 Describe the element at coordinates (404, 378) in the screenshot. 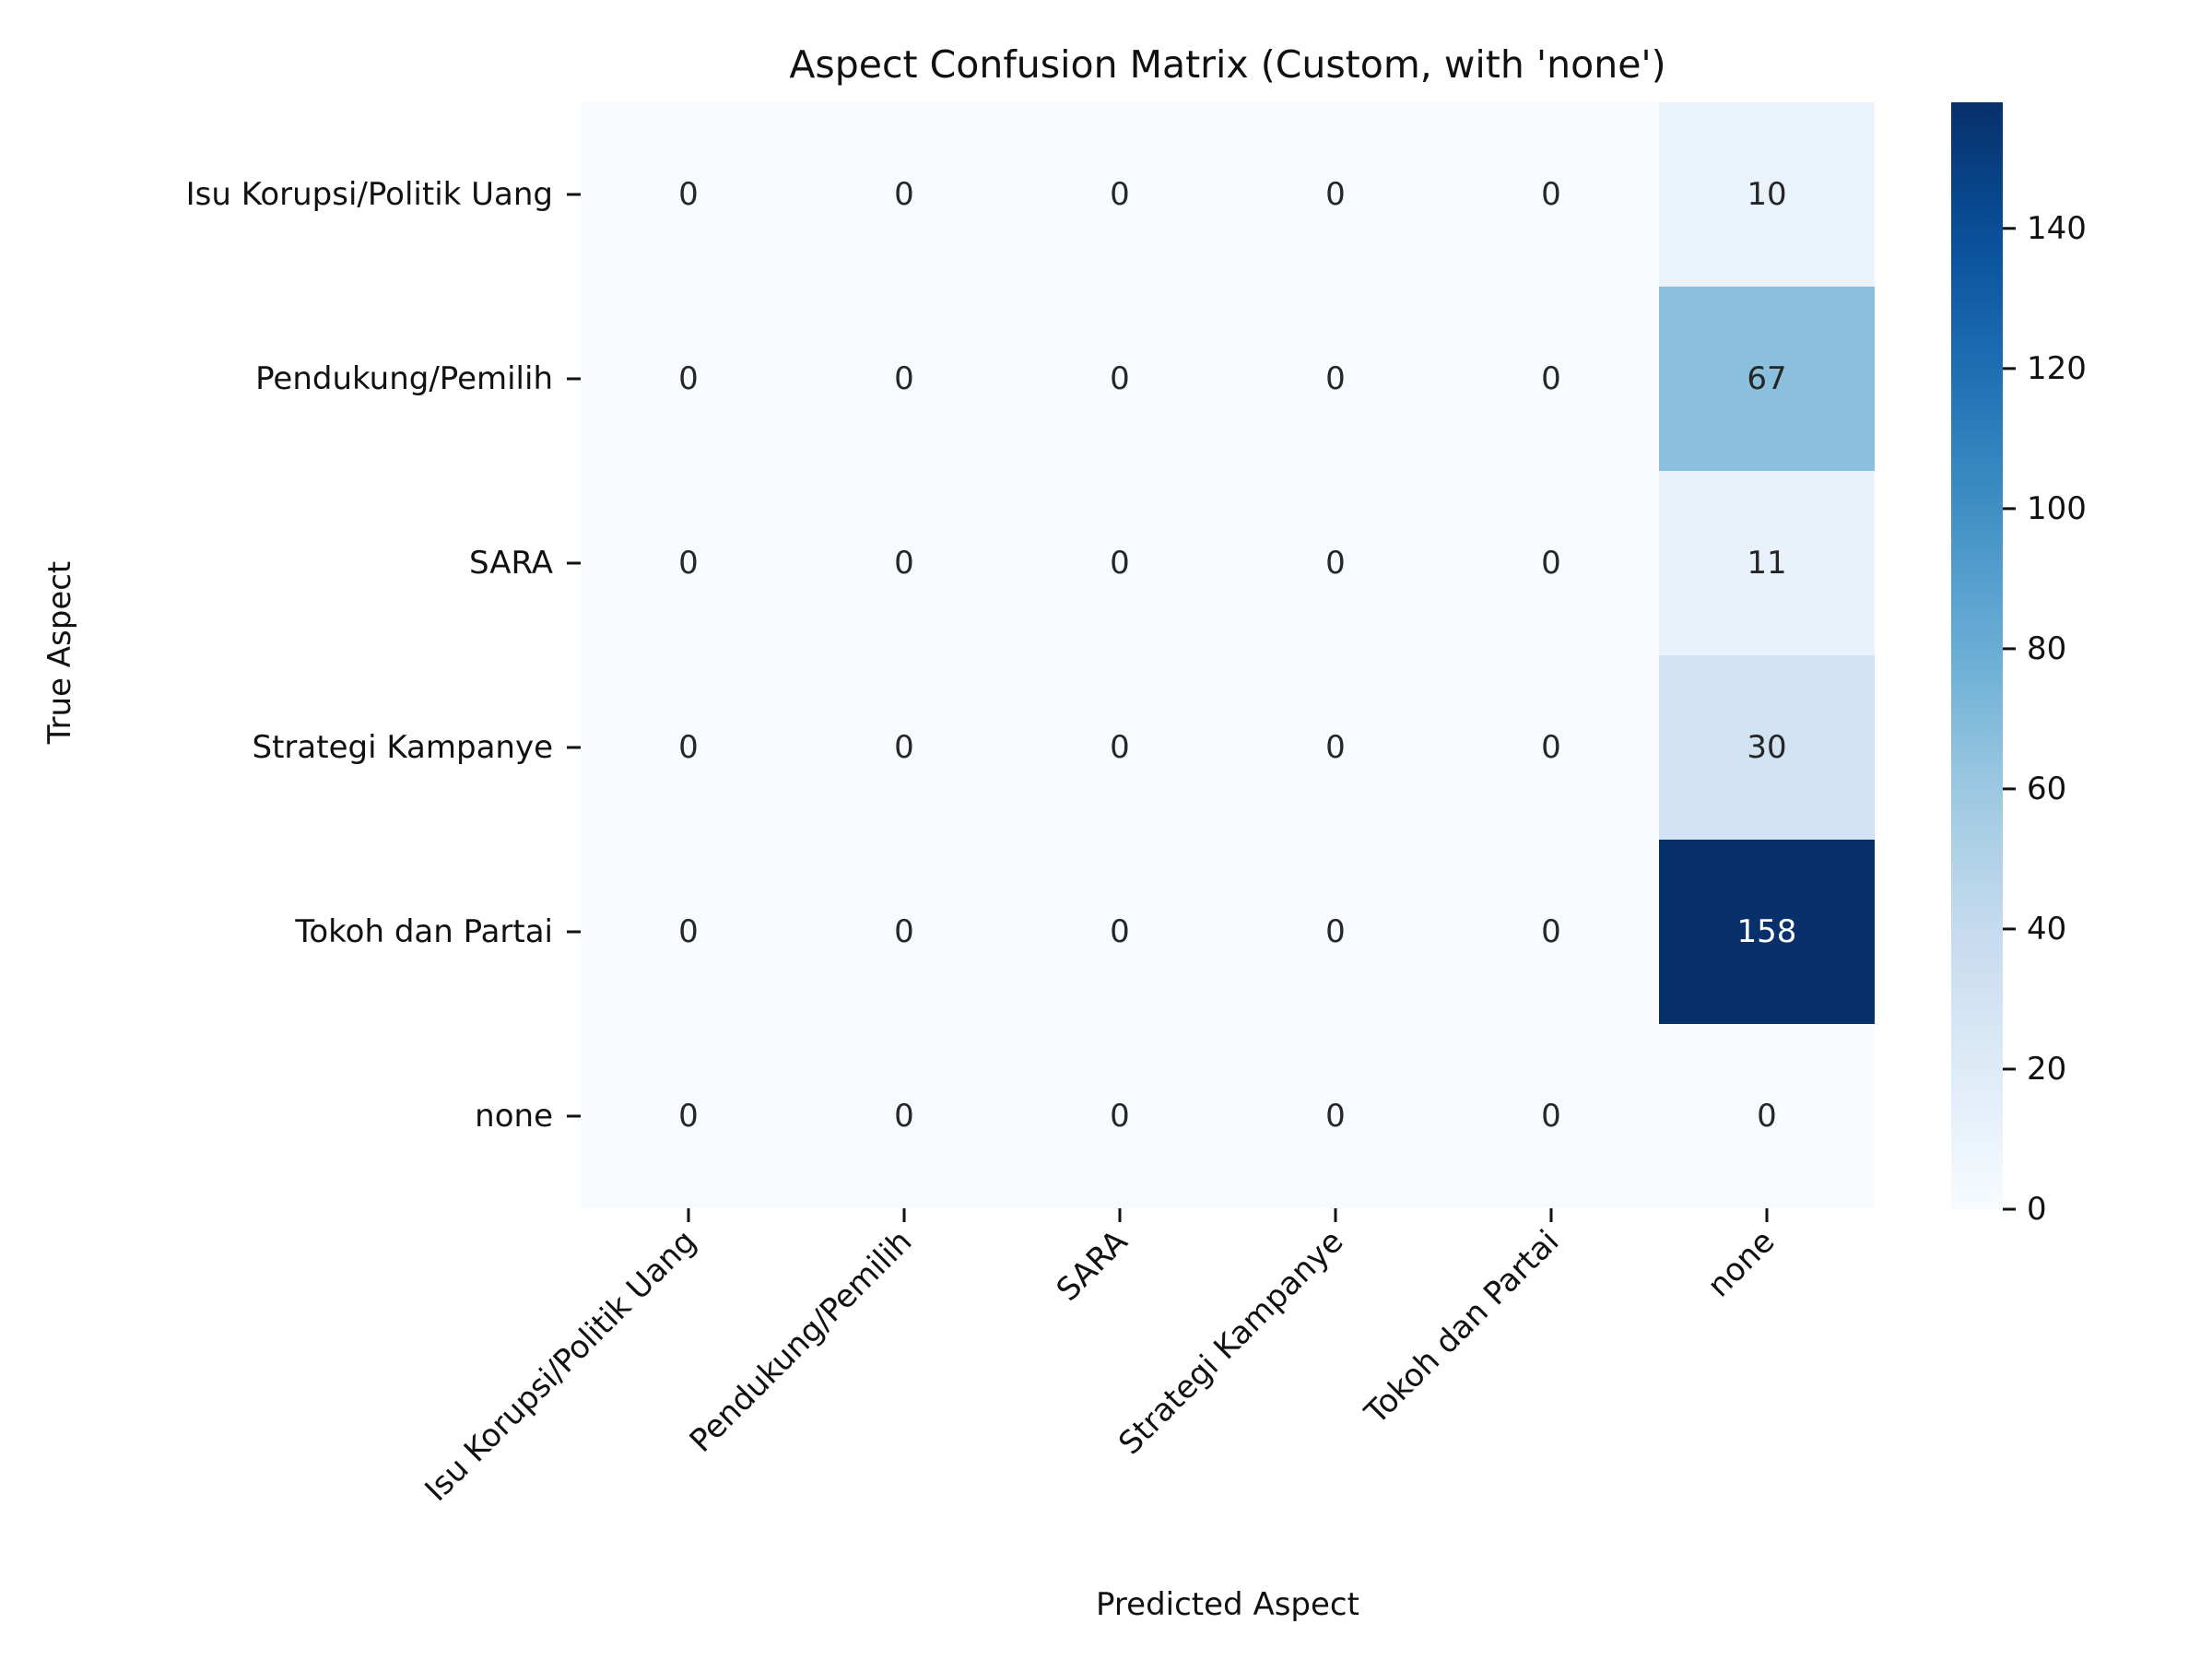

I see `y-tick-label-pendukung-pemilih: Pendukung/Pemilih` at that location.